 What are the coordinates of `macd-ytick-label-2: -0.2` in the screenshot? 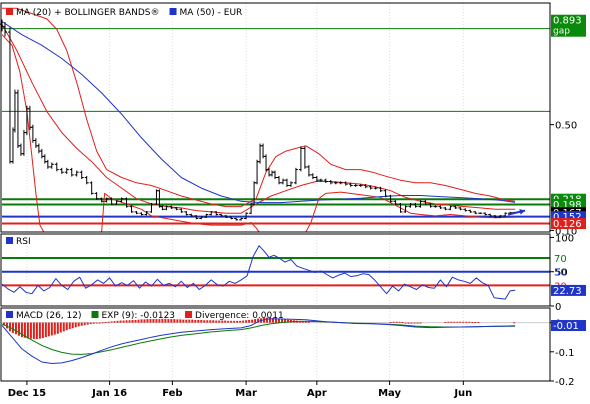 It's located at (565, 382).